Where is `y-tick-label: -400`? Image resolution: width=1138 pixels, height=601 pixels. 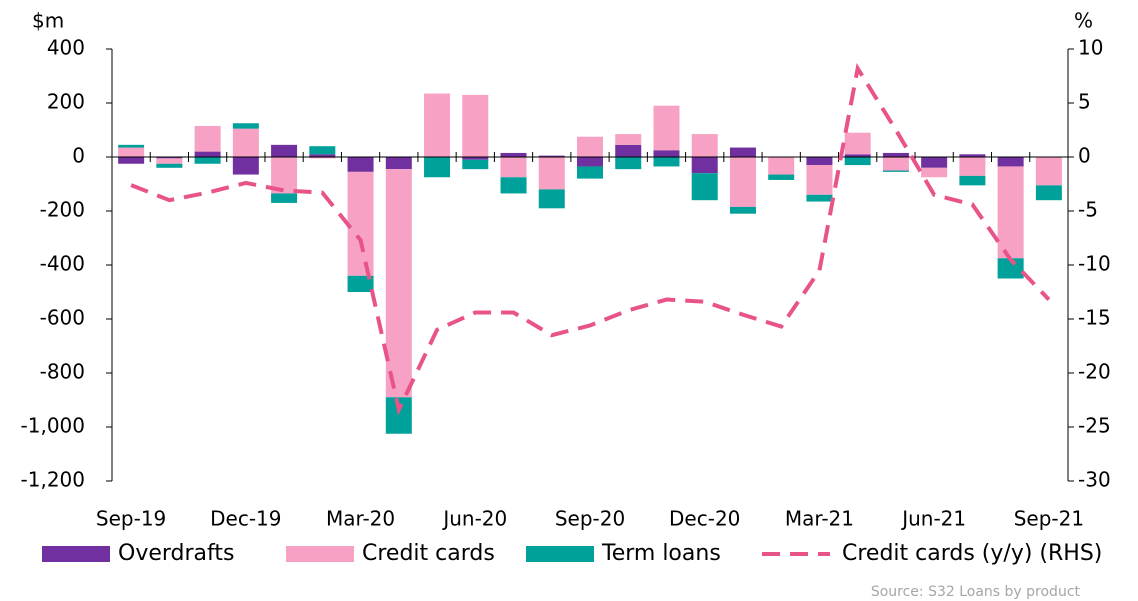 y-tick-label: -400 is located at coordinates (62, 264).